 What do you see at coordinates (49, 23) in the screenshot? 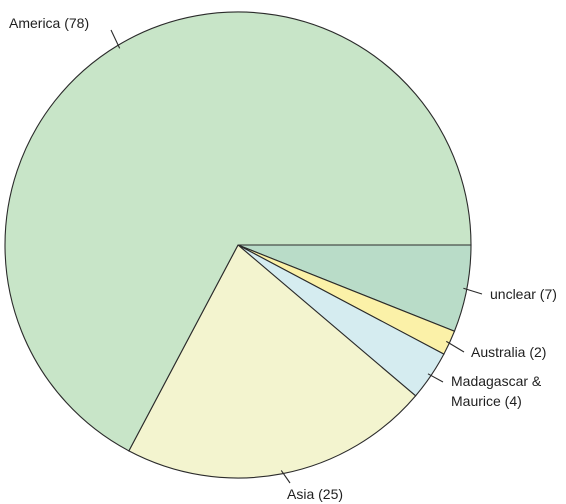
I see `slice-label-america-78: America (78)` at bounding box center [49, 23].